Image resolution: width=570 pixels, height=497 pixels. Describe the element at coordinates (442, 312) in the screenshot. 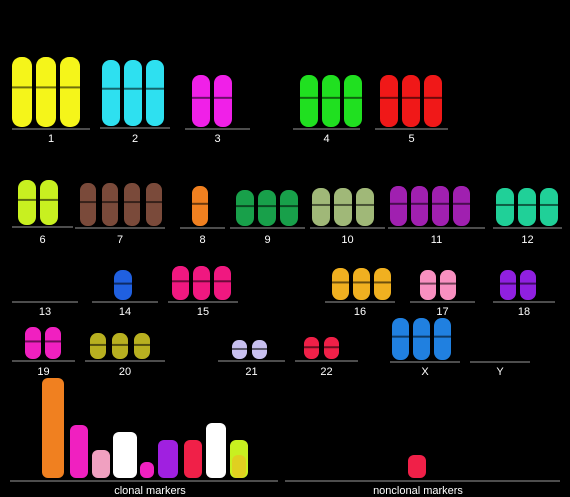

I see `chromosome-label-17: 17` at that location.